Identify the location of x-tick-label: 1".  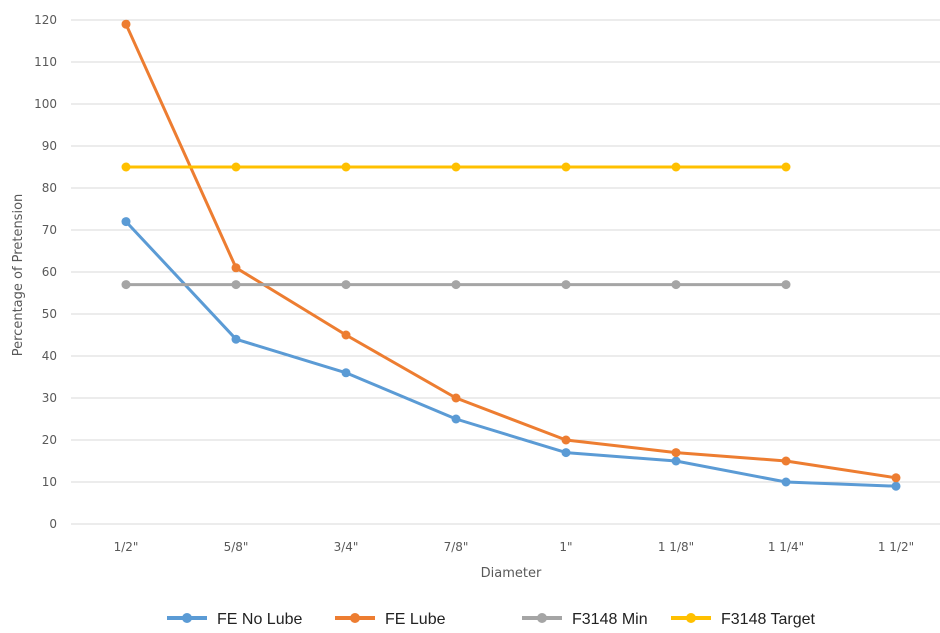
(565, 547).